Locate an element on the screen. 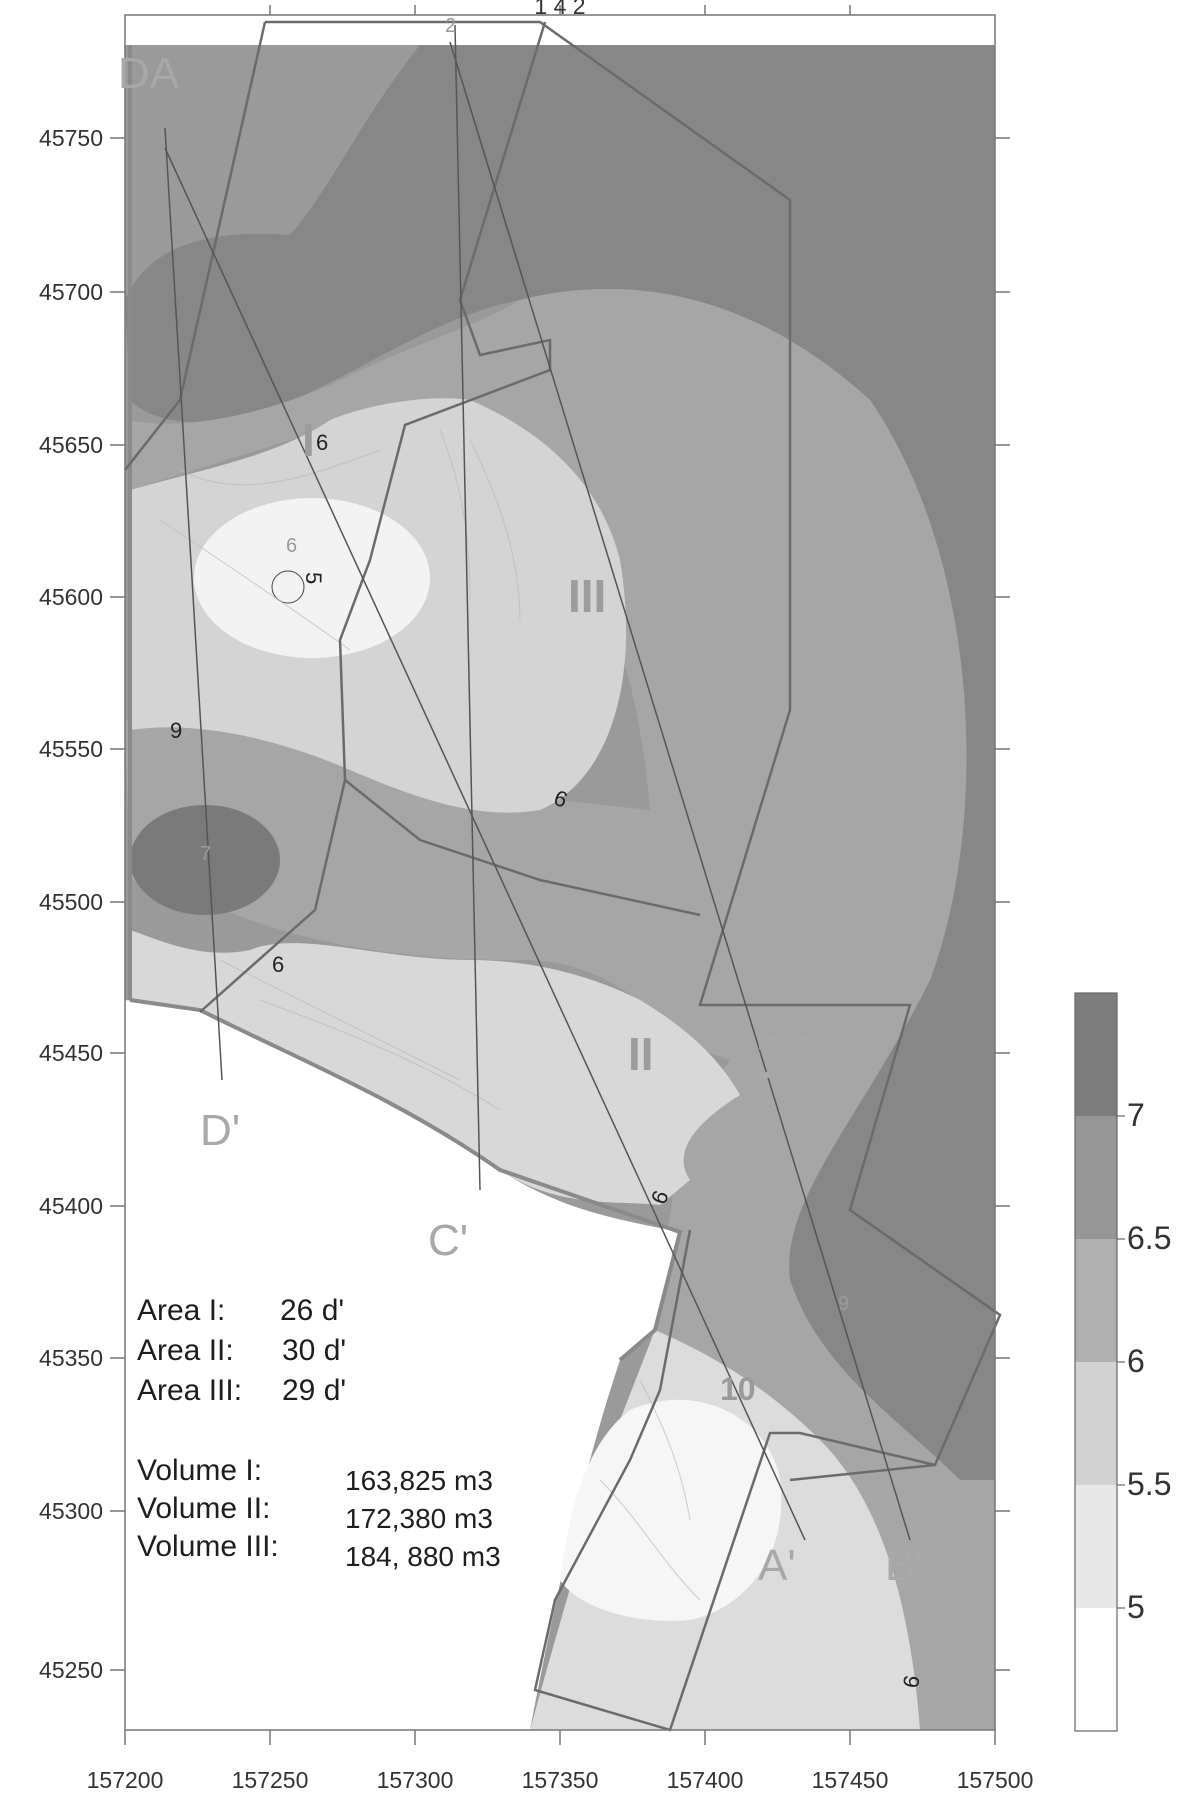  y-tick-label: 45600 is located at coordinates (71, 597).